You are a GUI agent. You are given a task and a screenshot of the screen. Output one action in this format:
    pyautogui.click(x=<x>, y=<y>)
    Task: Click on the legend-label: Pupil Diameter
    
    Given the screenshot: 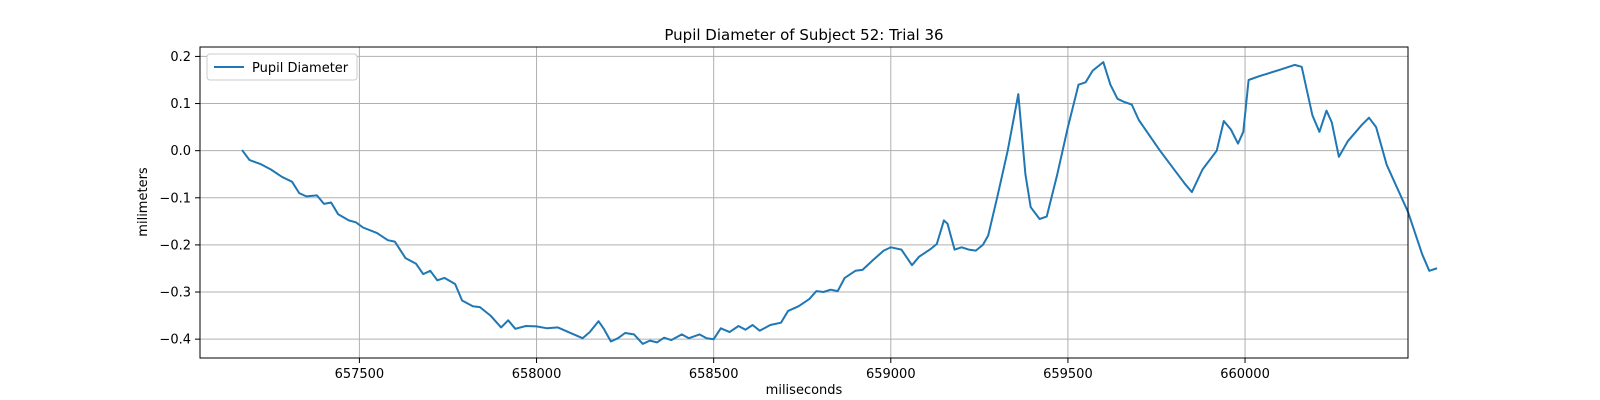 What is the action you would take?
    pyautogui.click(x=300, y=68)
    